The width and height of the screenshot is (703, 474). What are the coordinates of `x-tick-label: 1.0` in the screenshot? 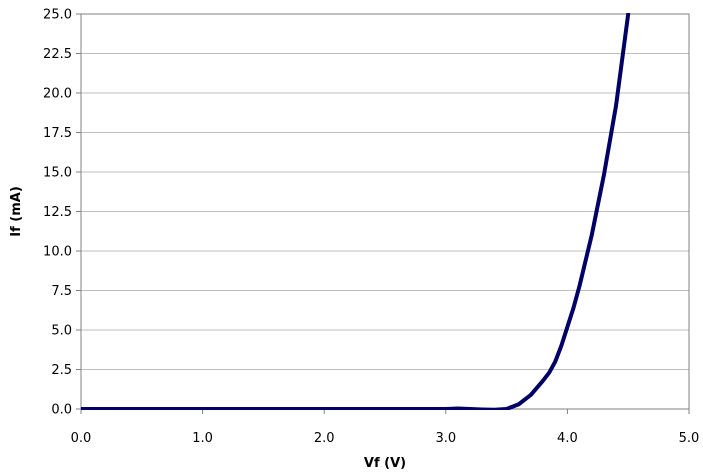 It's located at (202, 438).